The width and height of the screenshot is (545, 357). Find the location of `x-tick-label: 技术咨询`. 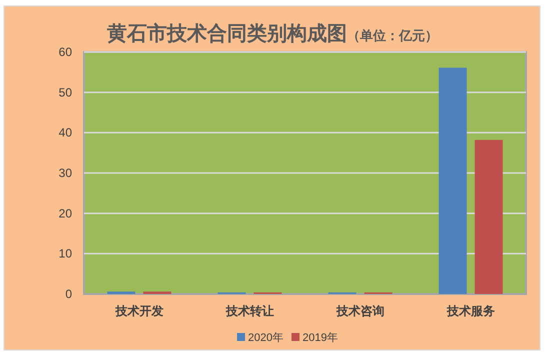

x-tick-label: 技术咨询 is located at coordinates (359, 311).